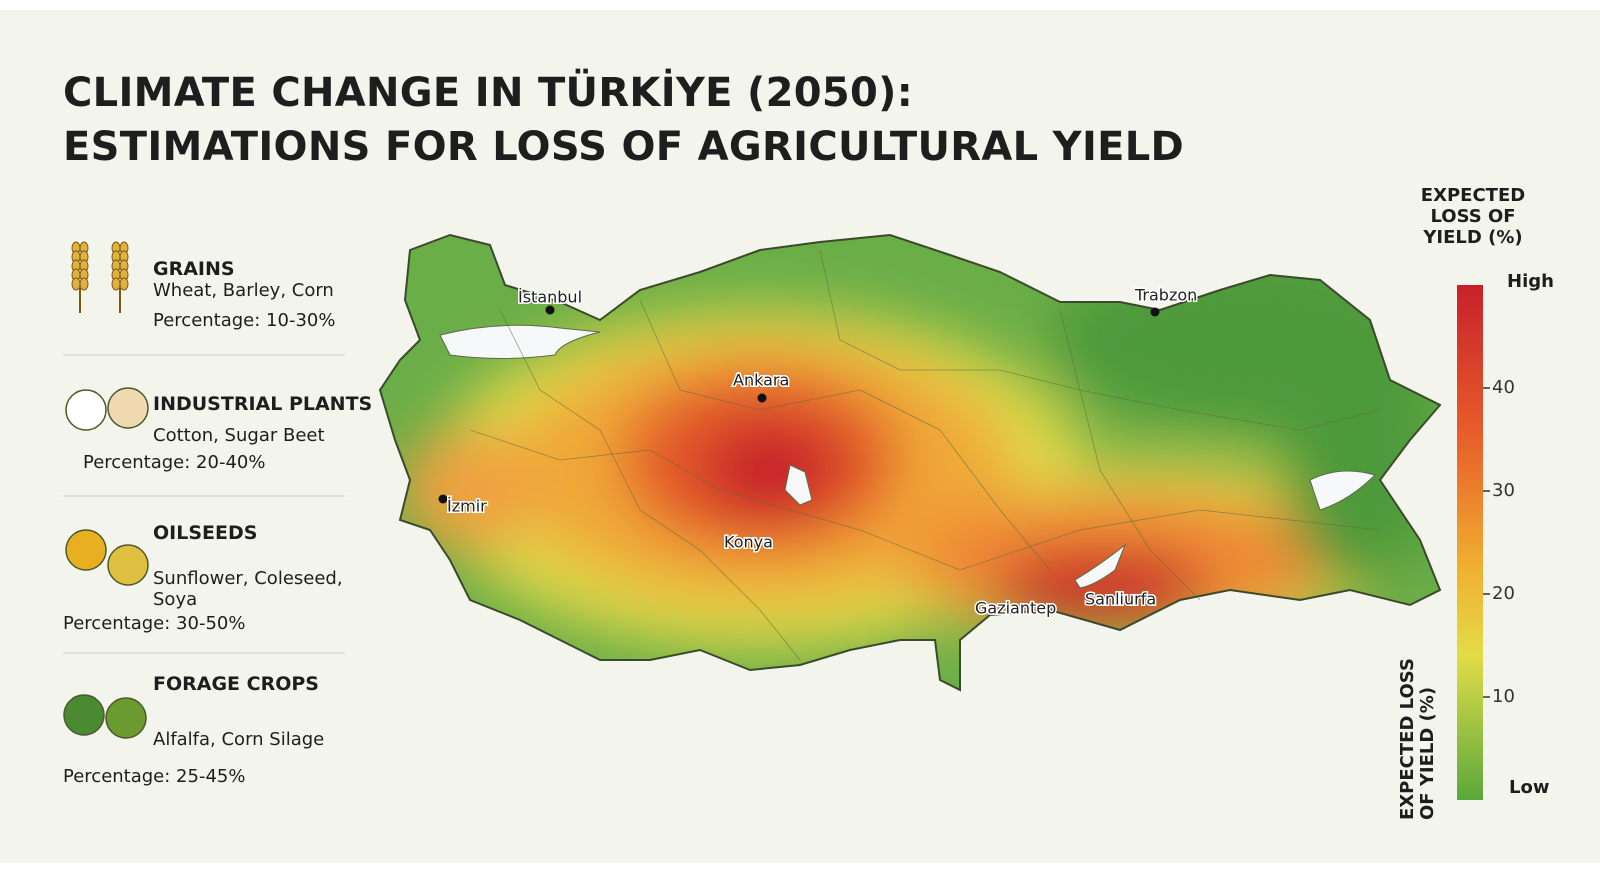 The width and height of the screenshot is (1600, 893). Describe the element at coordinates (248, 589) in the screenshot. I see `crop-examples: Sunflower, Coleseed, Soya` at that location.